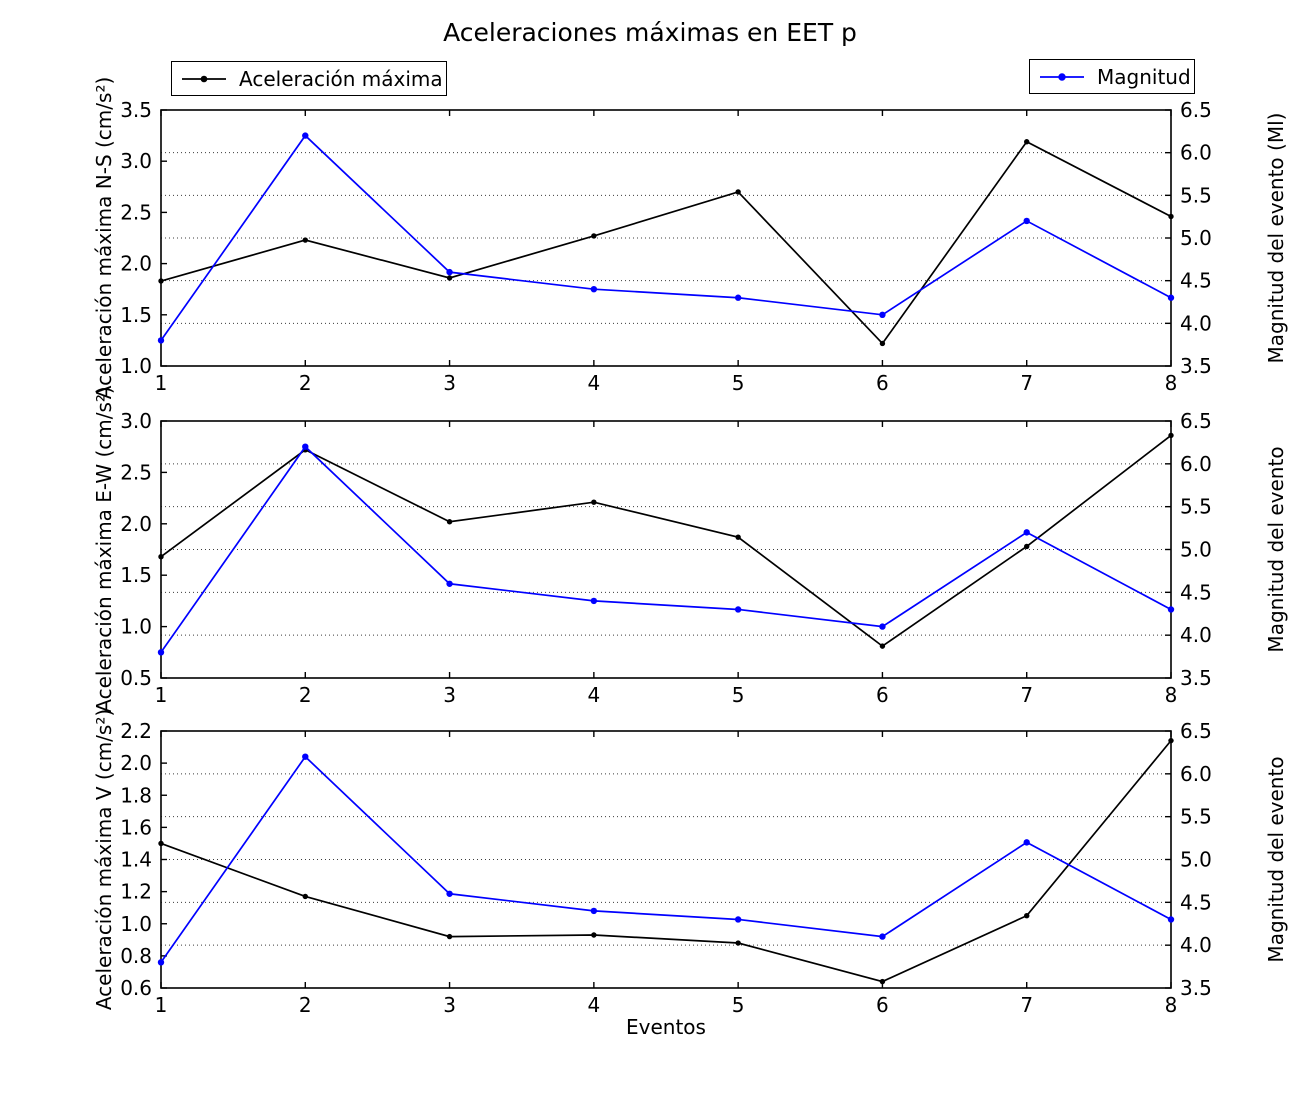 The height and width of the screenshot is (1100, 1300). I want to click on legend-aceleracion-line-icon, so click(204, 78).